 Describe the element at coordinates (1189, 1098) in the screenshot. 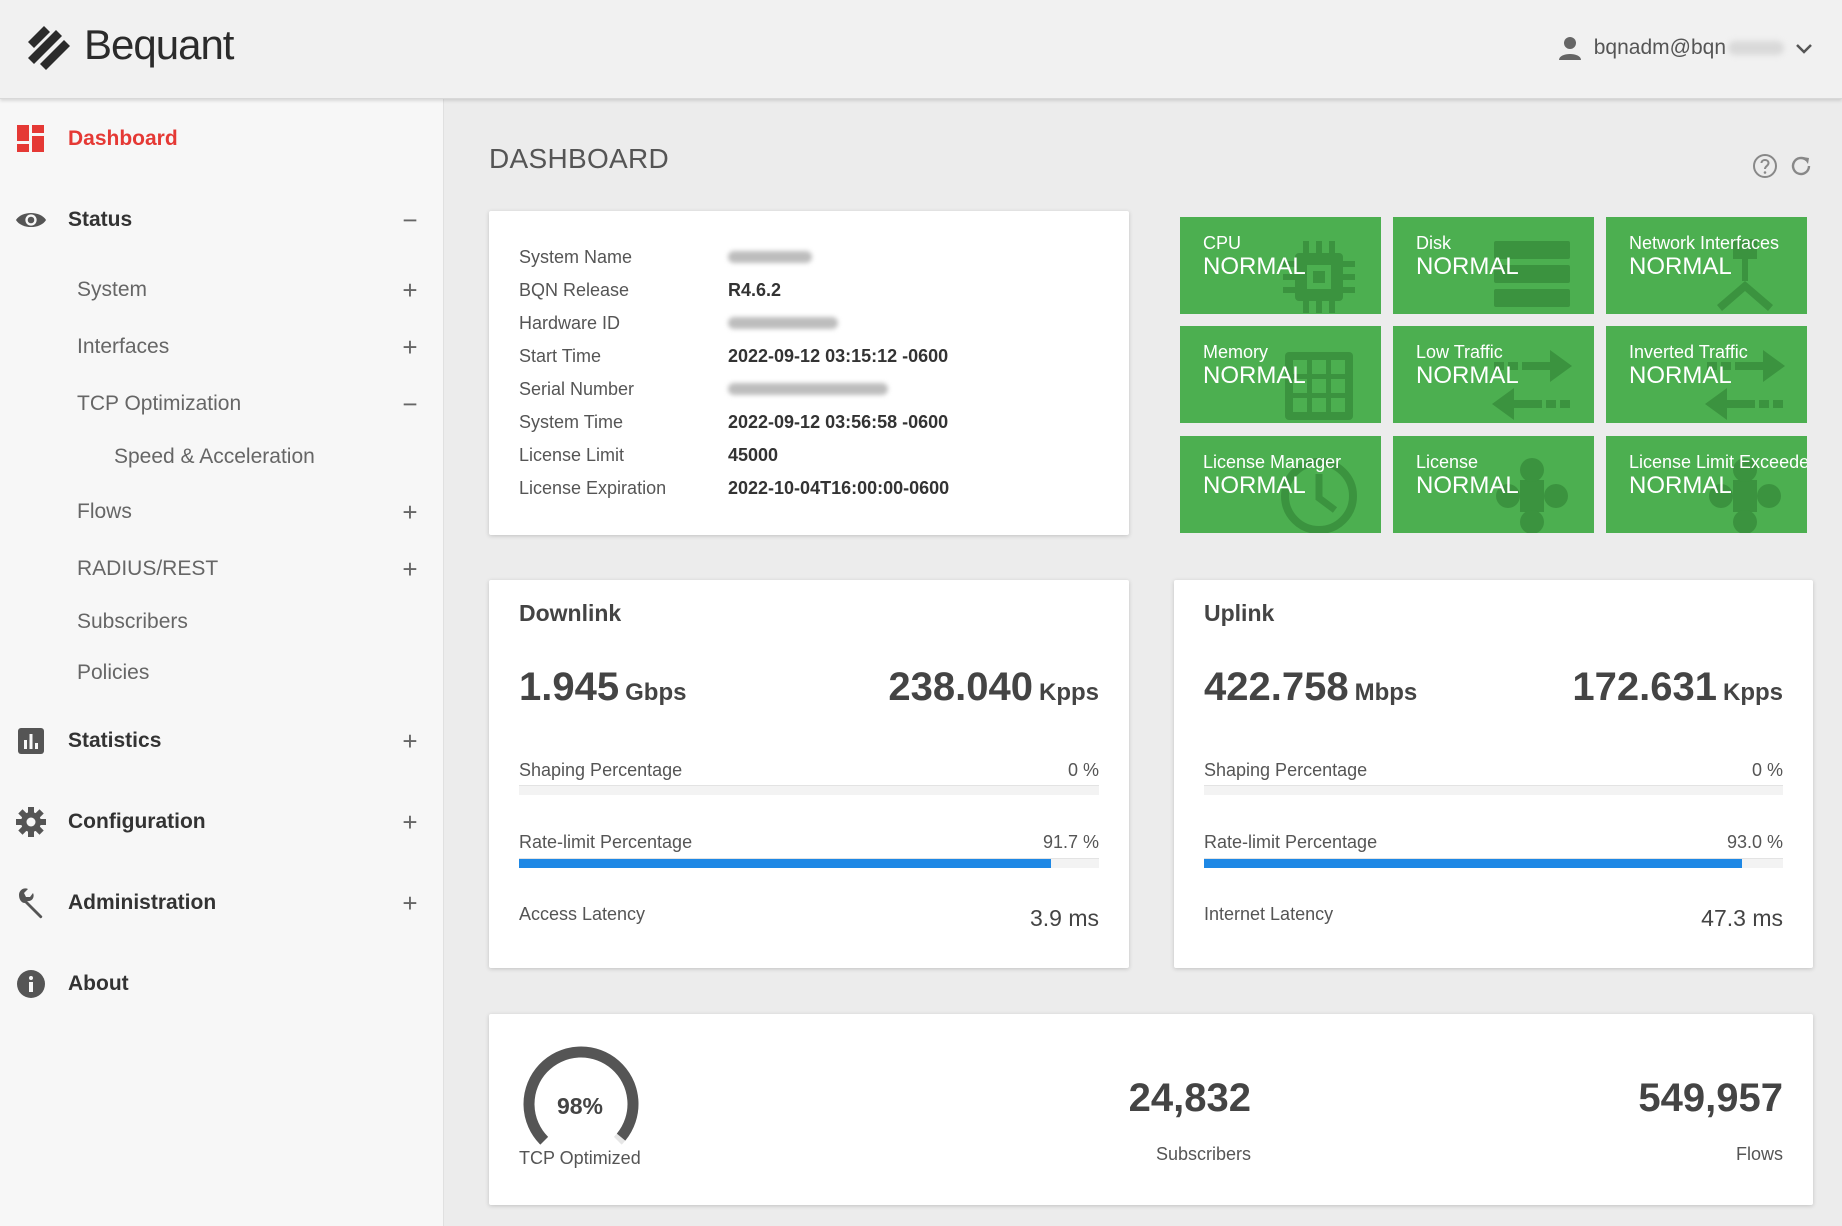

I see `subscribers-count: 24,832` at that location.